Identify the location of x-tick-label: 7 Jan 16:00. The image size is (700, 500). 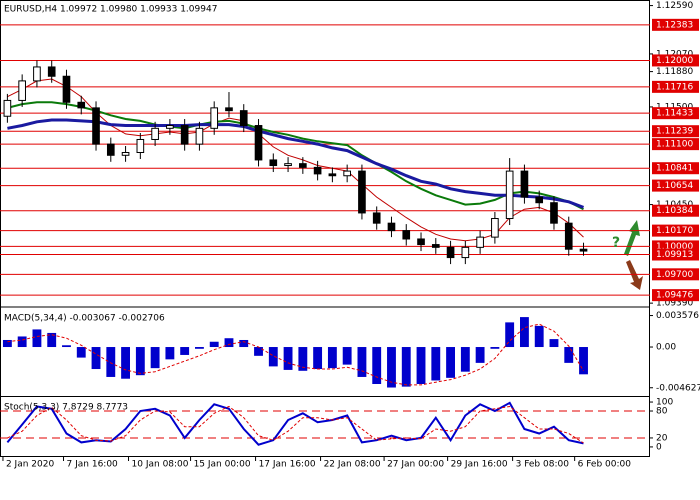
(93, 465).